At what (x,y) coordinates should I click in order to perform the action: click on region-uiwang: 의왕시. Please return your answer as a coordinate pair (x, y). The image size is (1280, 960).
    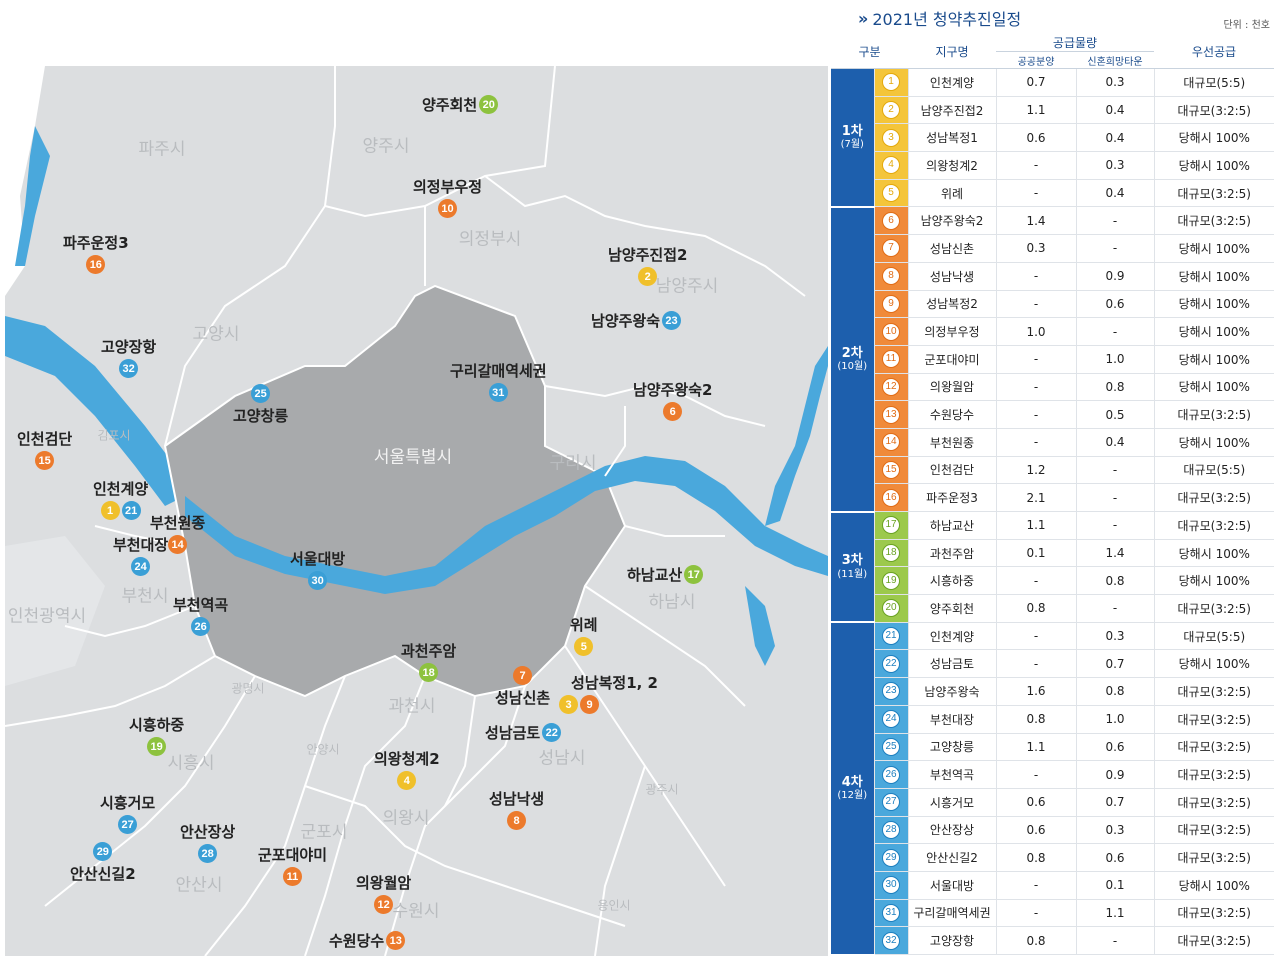
    Looking at the image, I should click on (406, 818).